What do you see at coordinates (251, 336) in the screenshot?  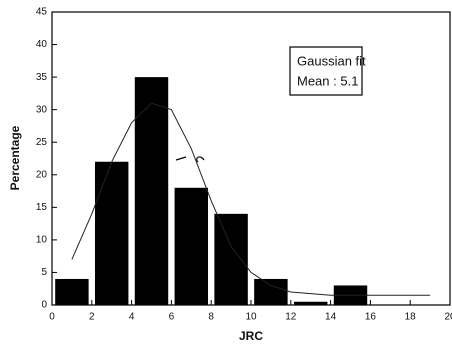 I see `x-axis-label: JRC` at bounding box center [251, 336].